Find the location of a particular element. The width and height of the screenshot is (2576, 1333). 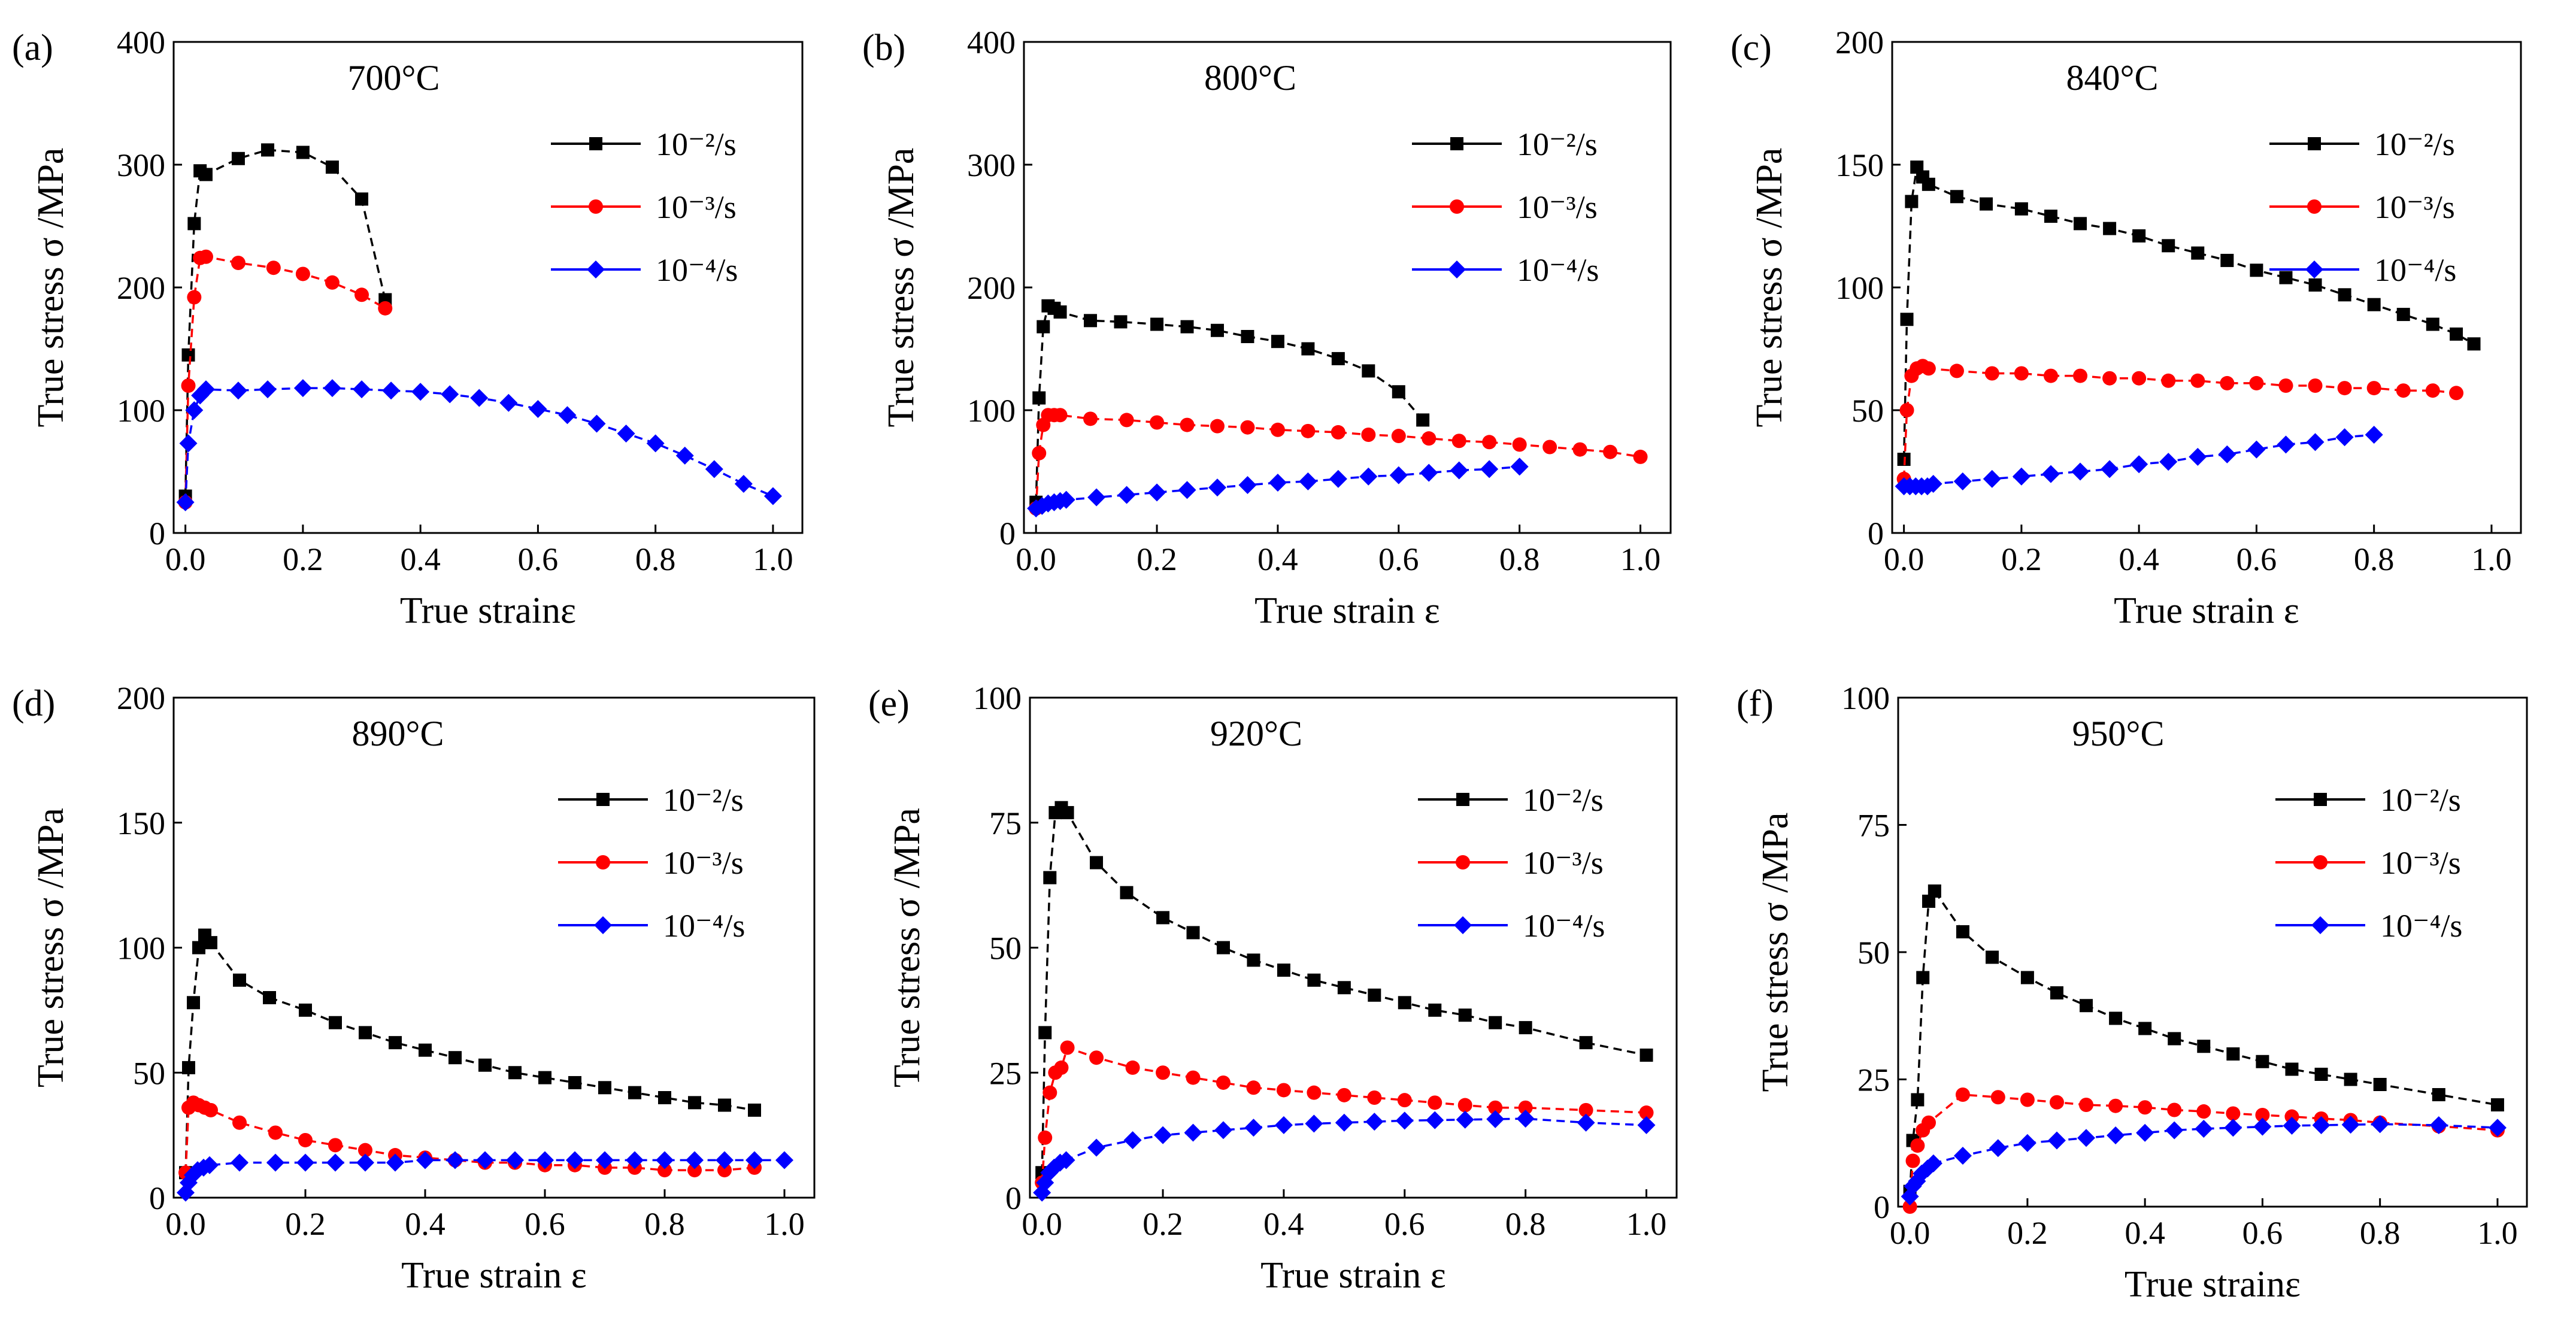

panel-c-legend-marker is located at coordinates (2314, 143).